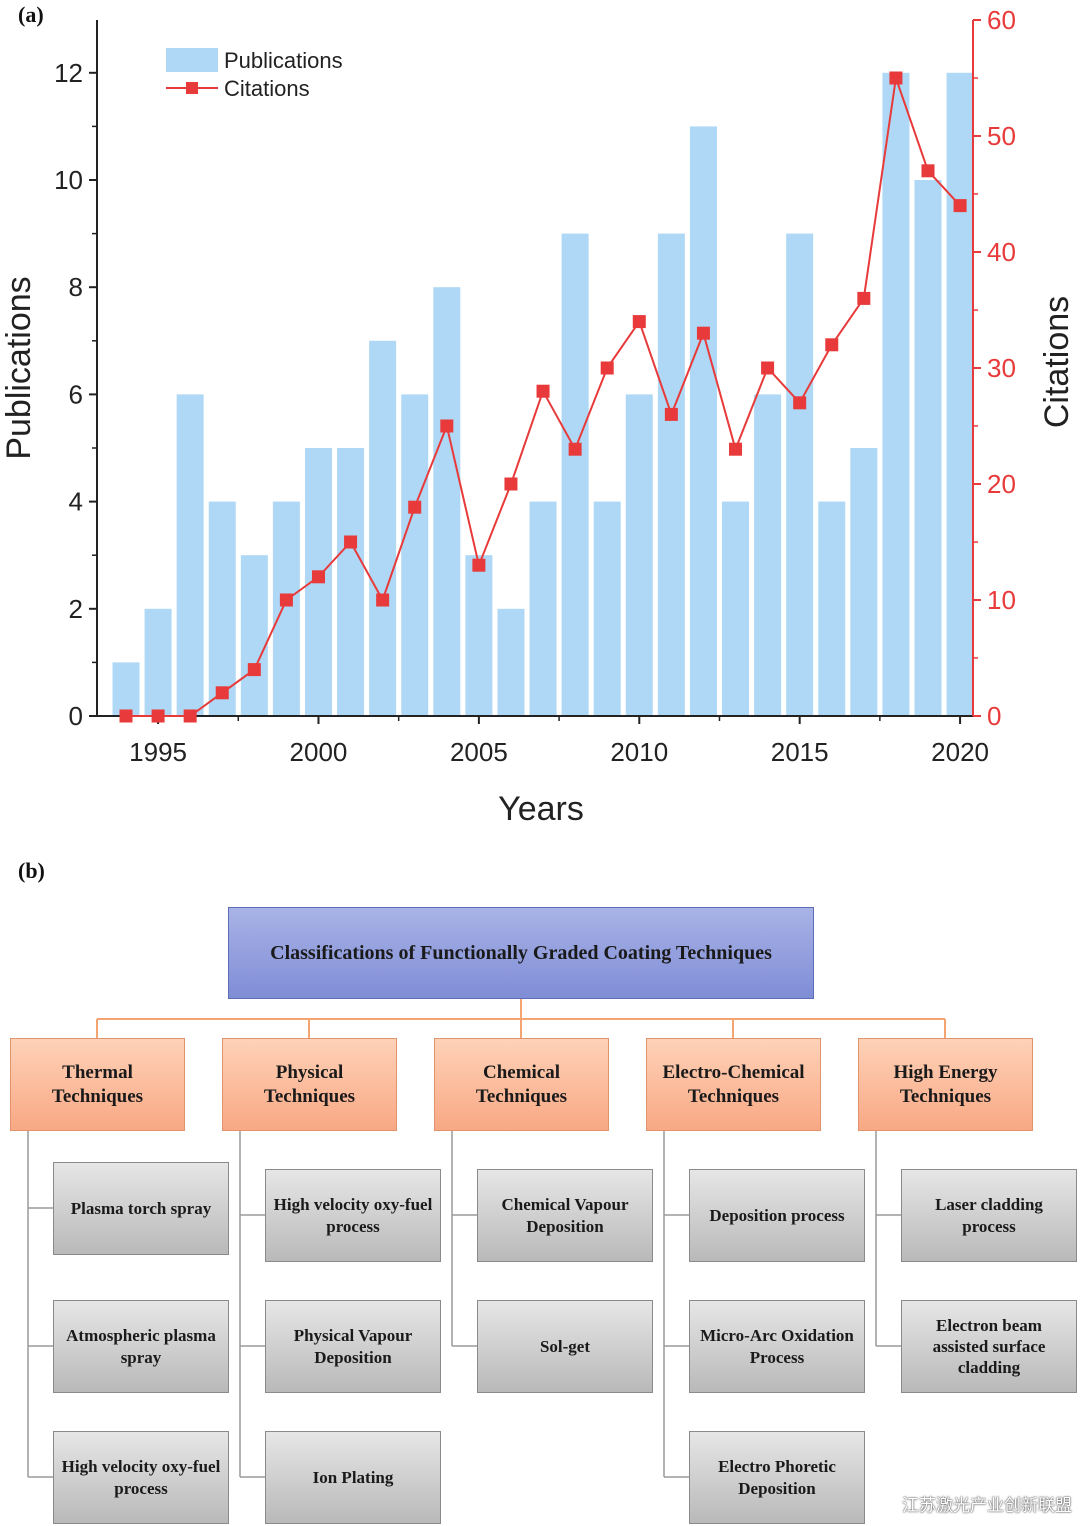  Describe the element at coordinates (1001, 484) in the screenshot. I see `right-tick-label: 20` at that location.